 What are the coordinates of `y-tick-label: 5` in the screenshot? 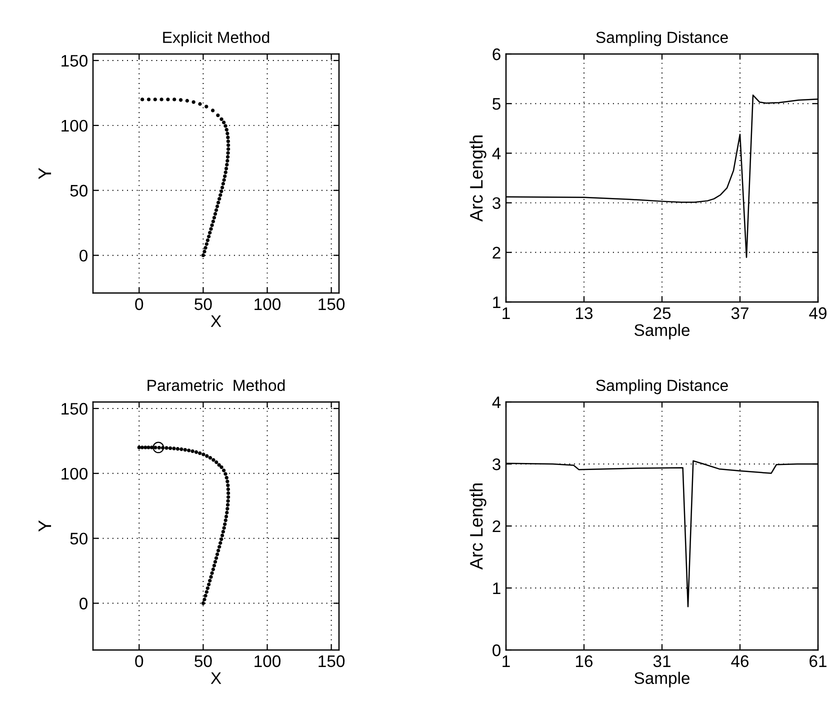 It's located at (496, 104).